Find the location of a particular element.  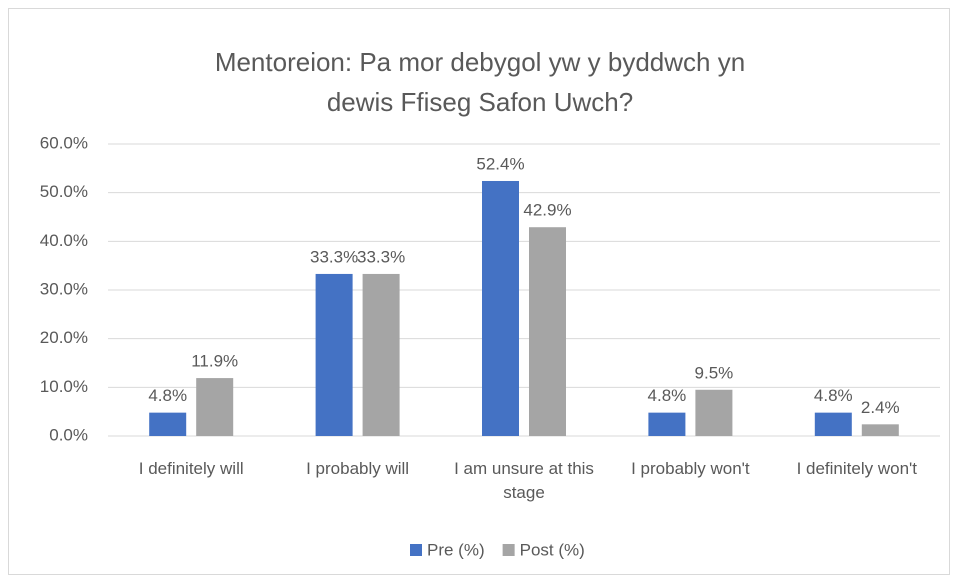

y-tick-label: 30.0% is located at coordinates (64, 288).